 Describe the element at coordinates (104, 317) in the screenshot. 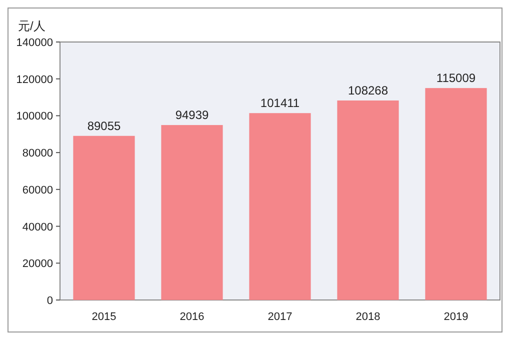

I see `x-tick-label: 2015` at that location.